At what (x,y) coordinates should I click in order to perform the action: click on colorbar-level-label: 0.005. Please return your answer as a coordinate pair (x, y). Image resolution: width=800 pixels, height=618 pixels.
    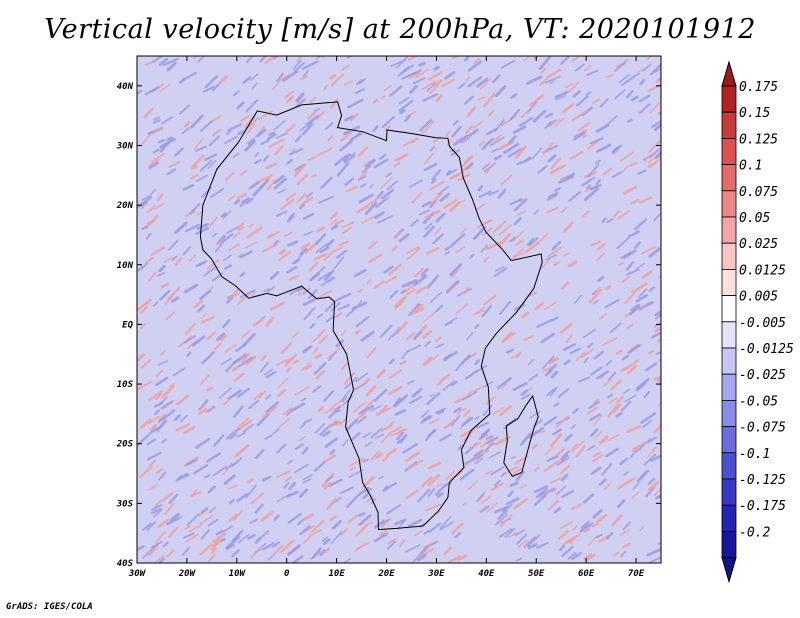
    Looking at the image, I should click on (758, 297).